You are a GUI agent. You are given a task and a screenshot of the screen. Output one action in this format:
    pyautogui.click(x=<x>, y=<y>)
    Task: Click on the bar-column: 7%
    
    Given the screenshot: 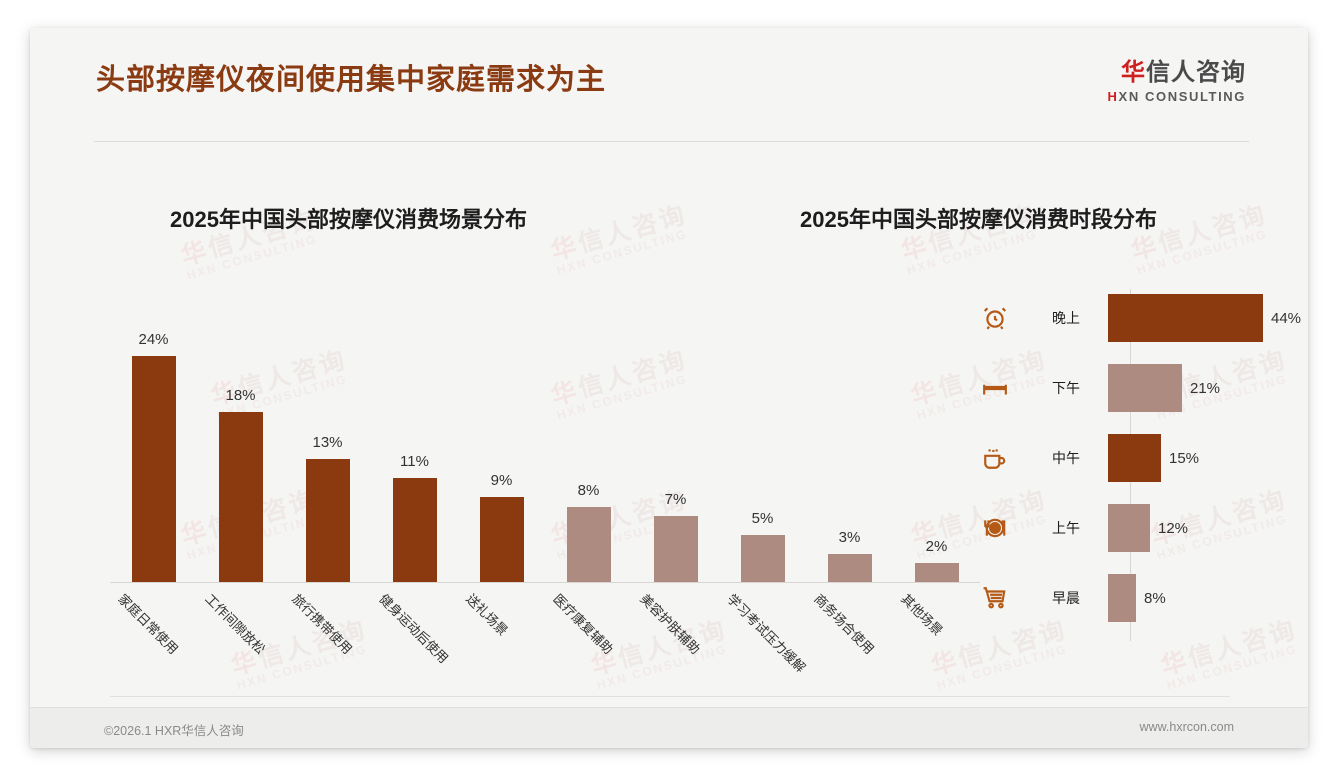 What is the action you would take?
    pyautogui.click(x=675, y=536)
    